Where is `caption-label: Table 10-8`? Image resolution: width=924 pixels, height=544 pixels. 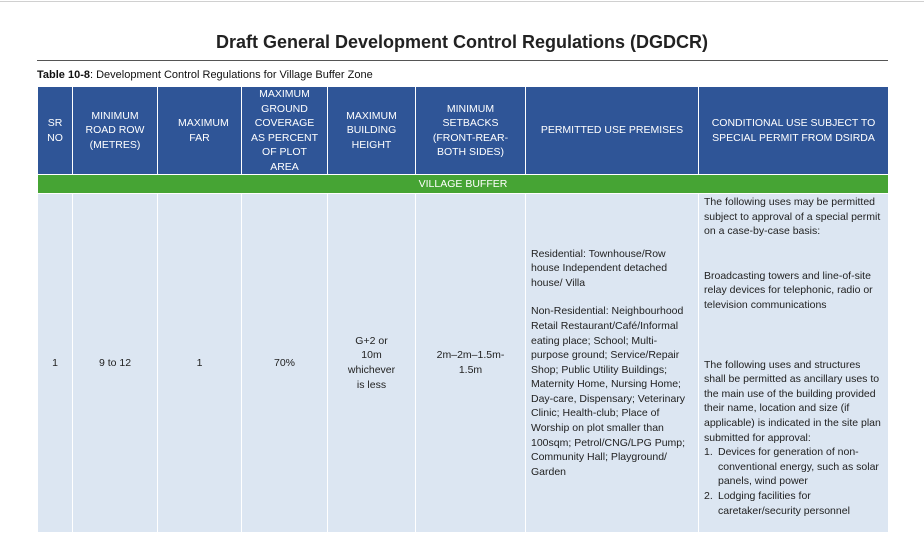 caption-label: Table 10-8 is located at coordinates (63, 75).